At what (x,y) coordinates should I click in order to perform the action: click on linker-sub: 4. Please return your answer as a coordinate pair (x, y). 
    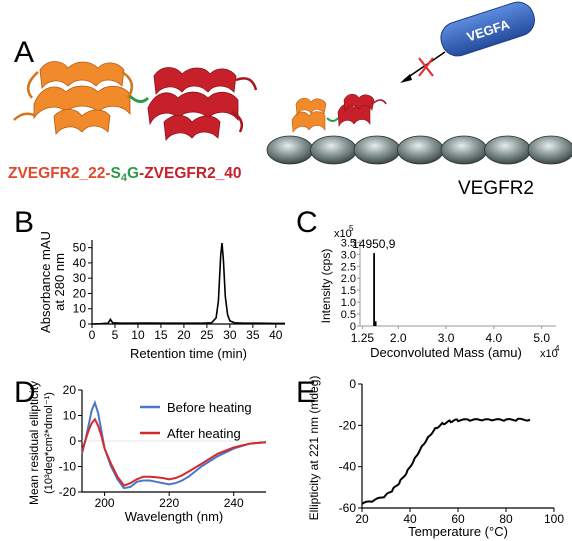
    Looking at the image, I should click on (124, 178).